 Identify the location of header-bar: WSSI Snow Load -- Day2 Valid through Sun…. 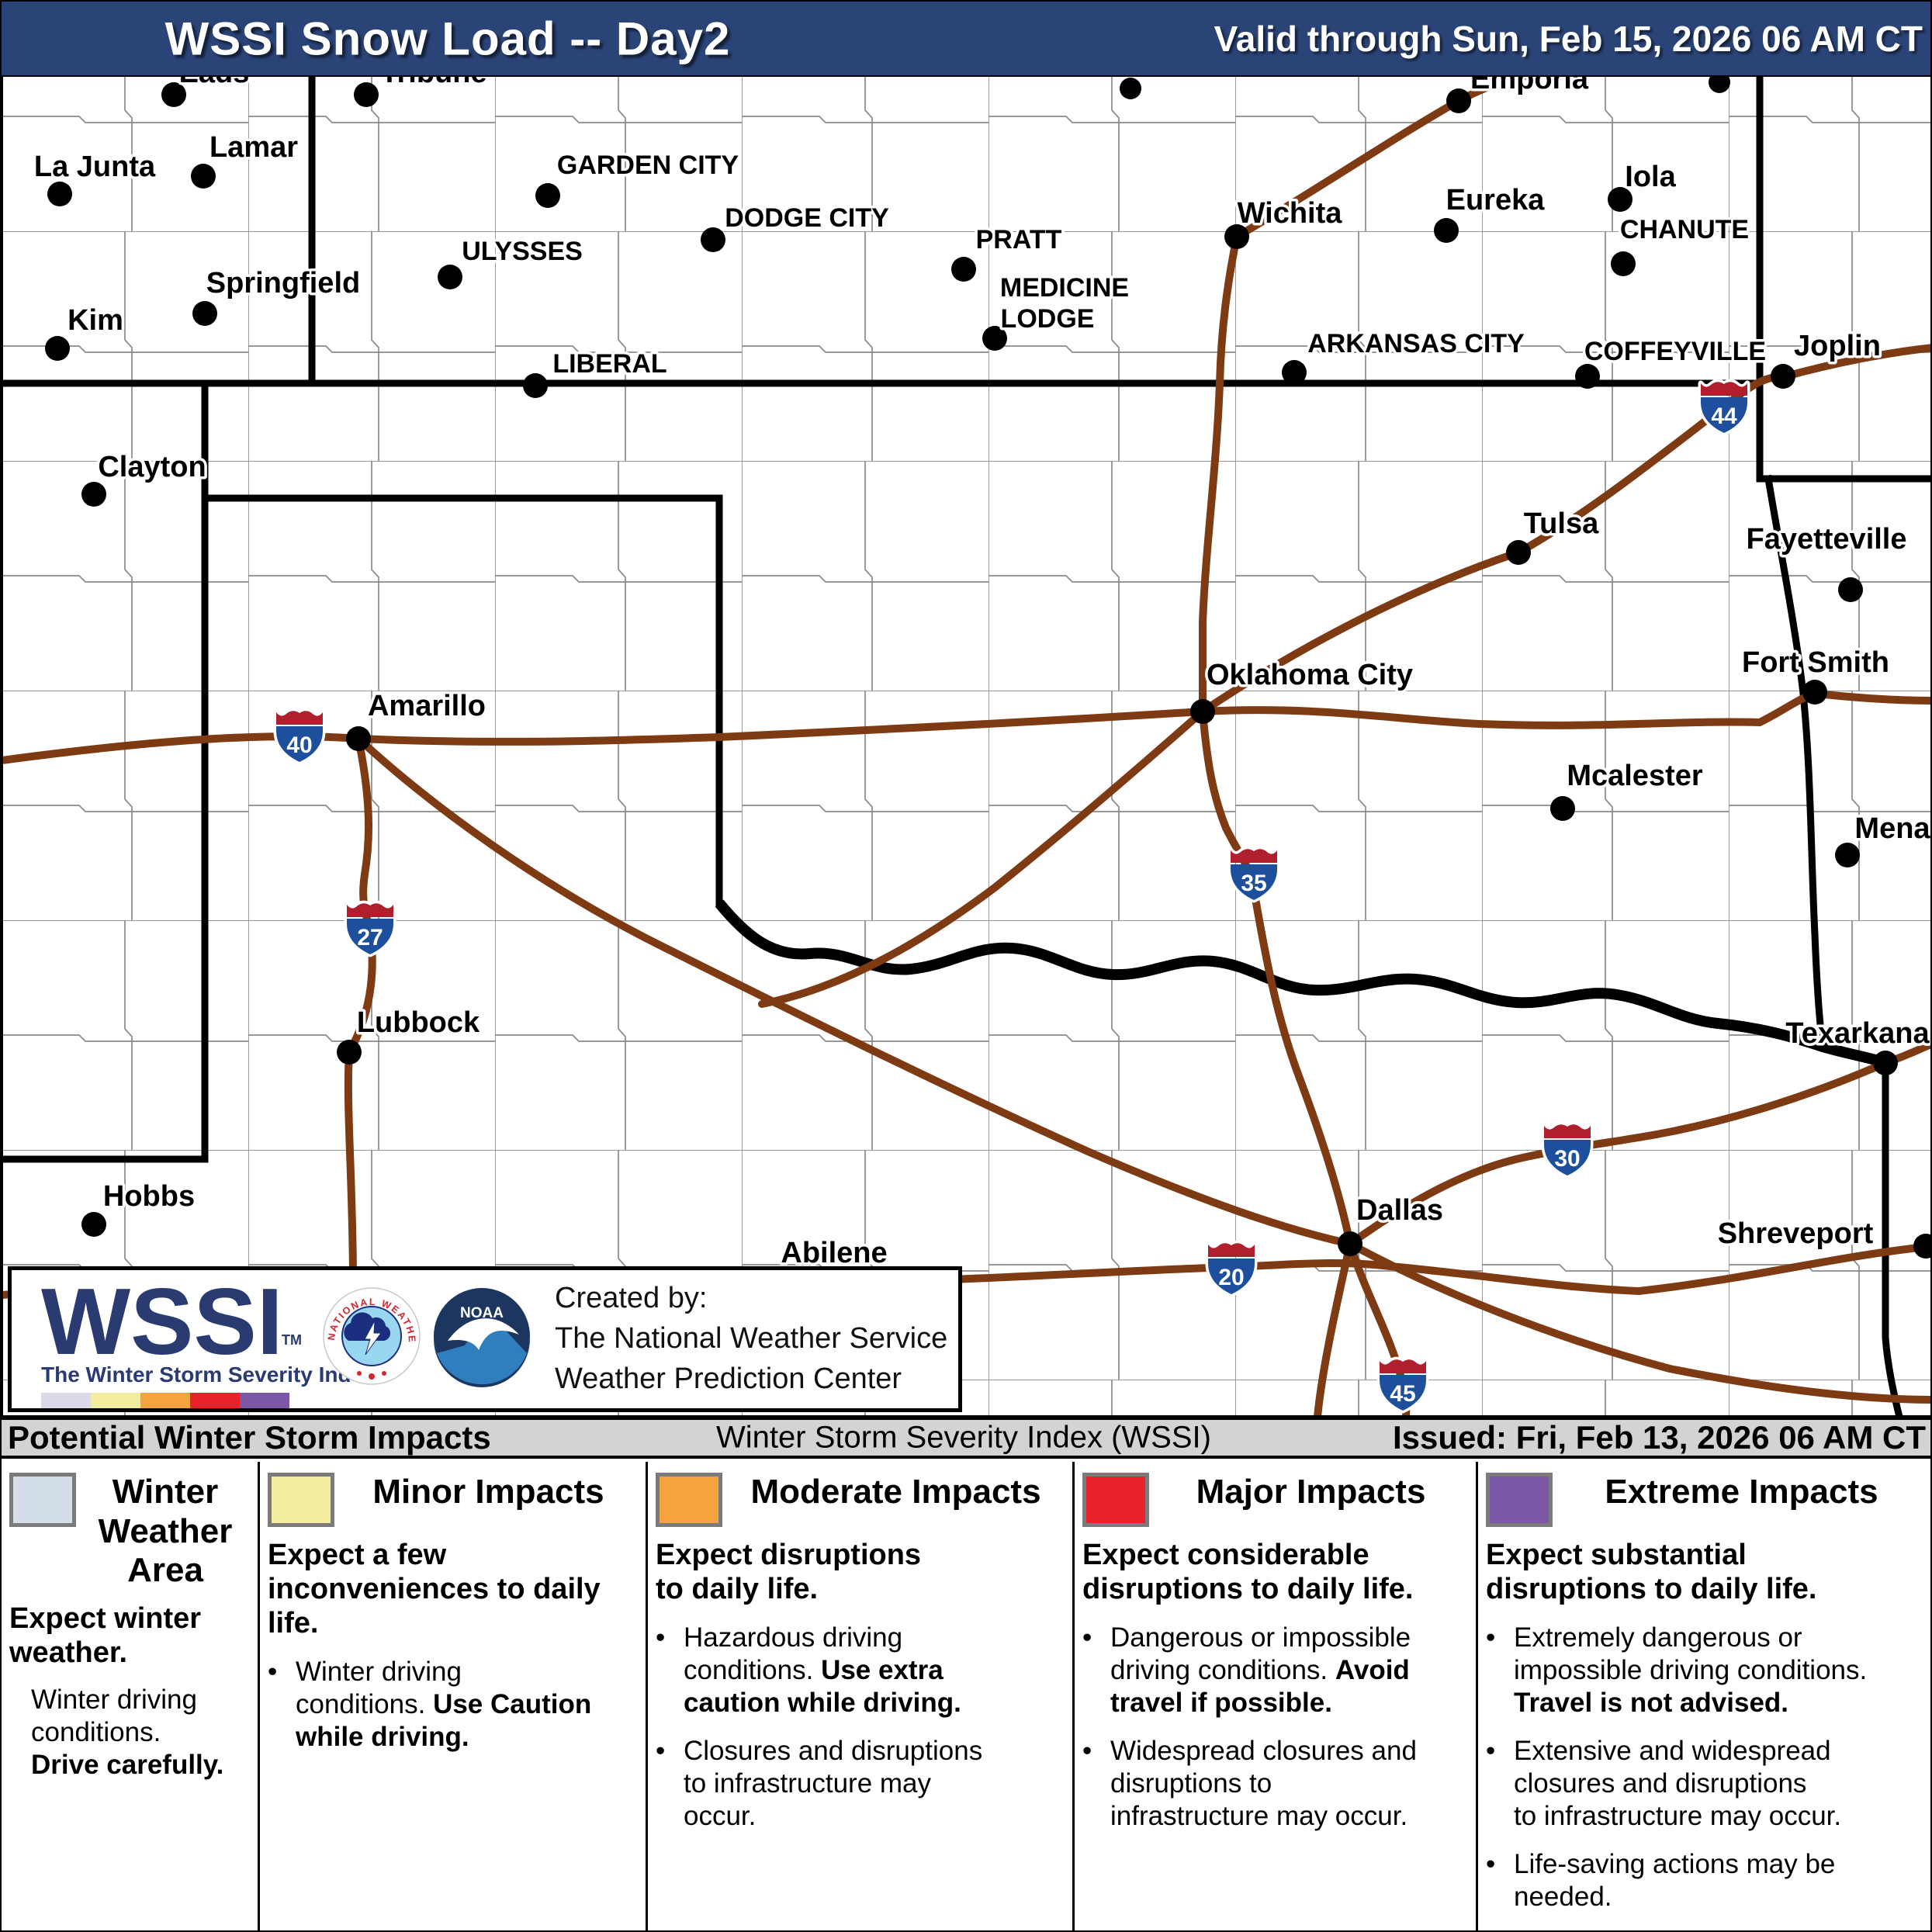
(966, 38).